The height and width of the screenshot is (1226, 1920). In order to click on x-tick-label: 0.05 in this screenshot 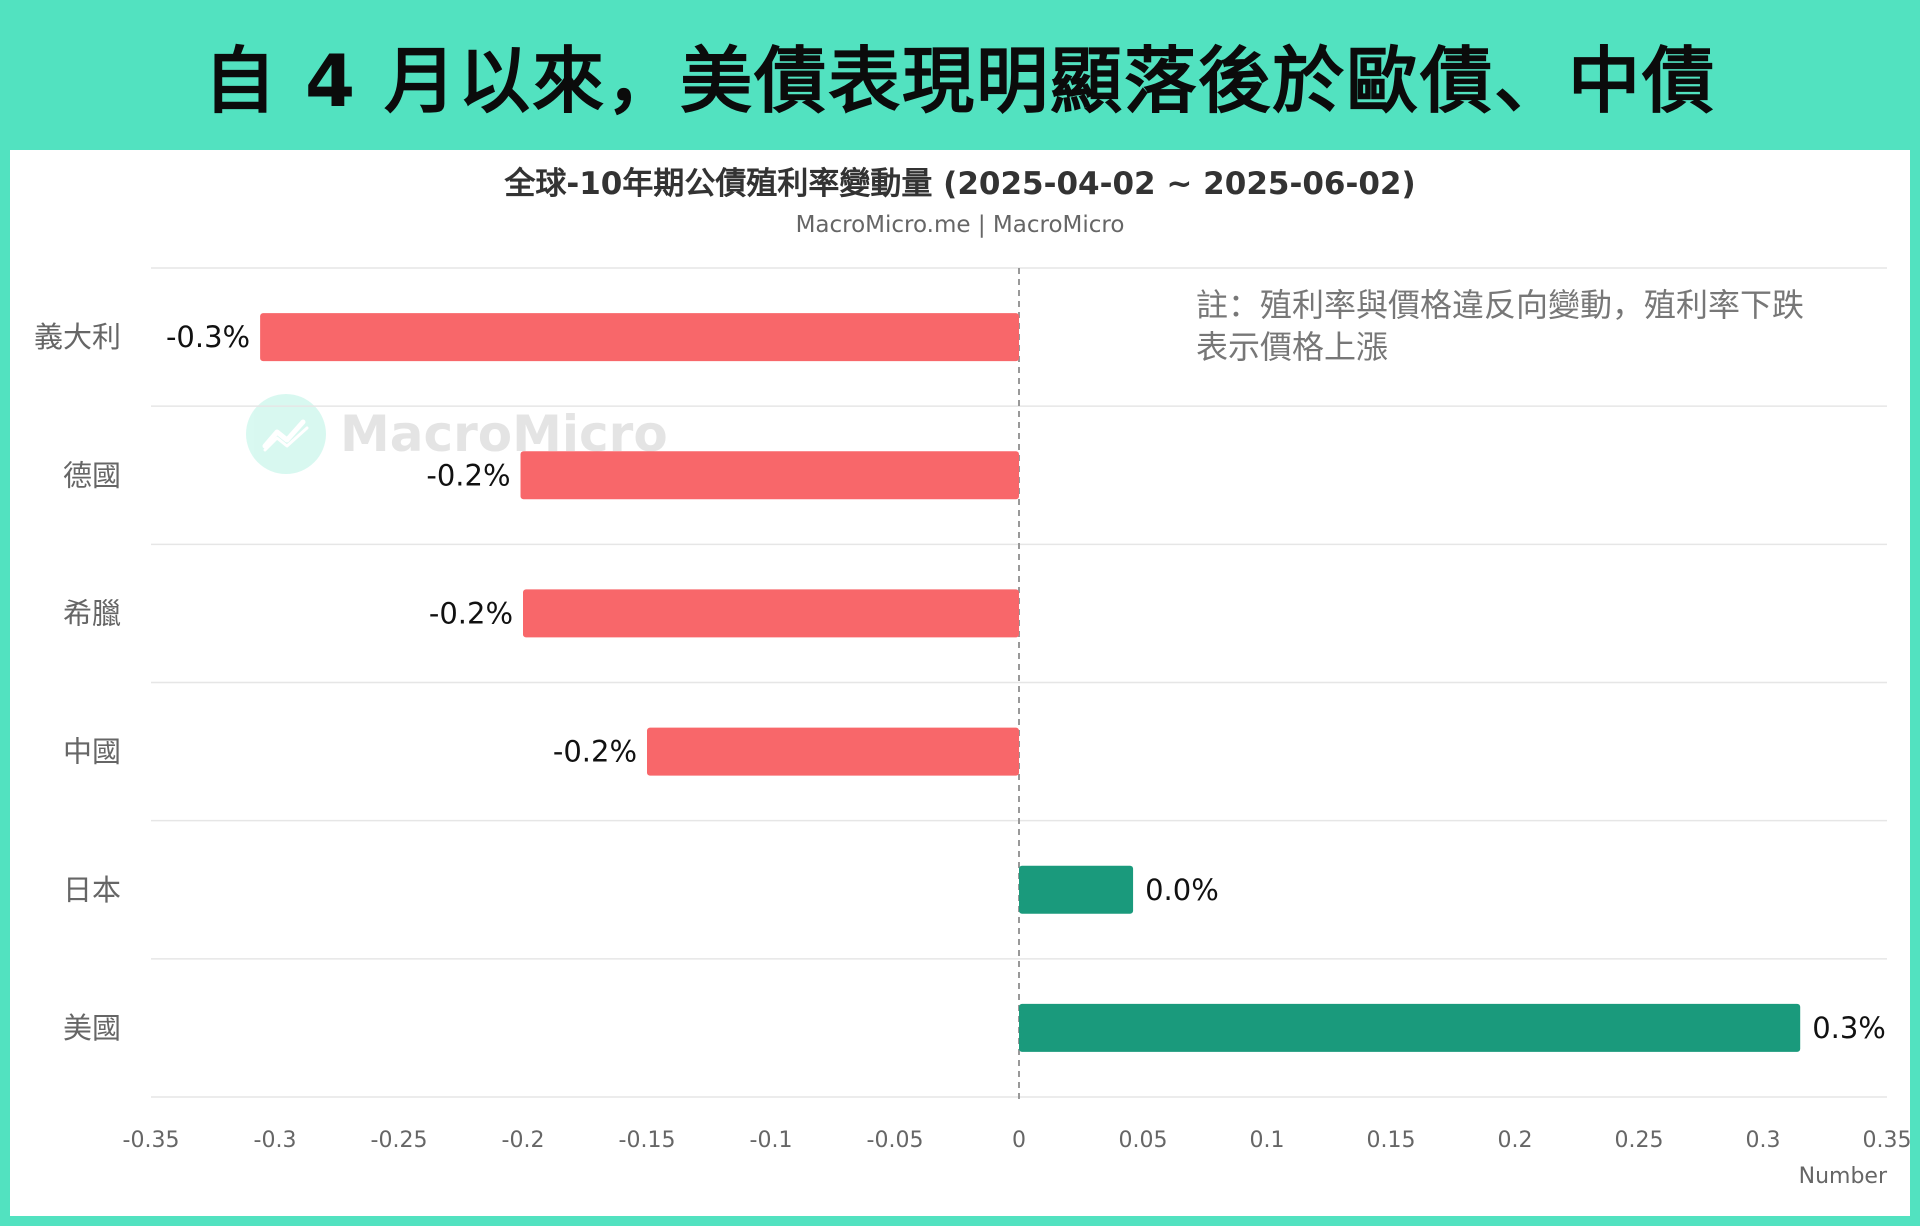, I will do `click(1143, 1140)`.